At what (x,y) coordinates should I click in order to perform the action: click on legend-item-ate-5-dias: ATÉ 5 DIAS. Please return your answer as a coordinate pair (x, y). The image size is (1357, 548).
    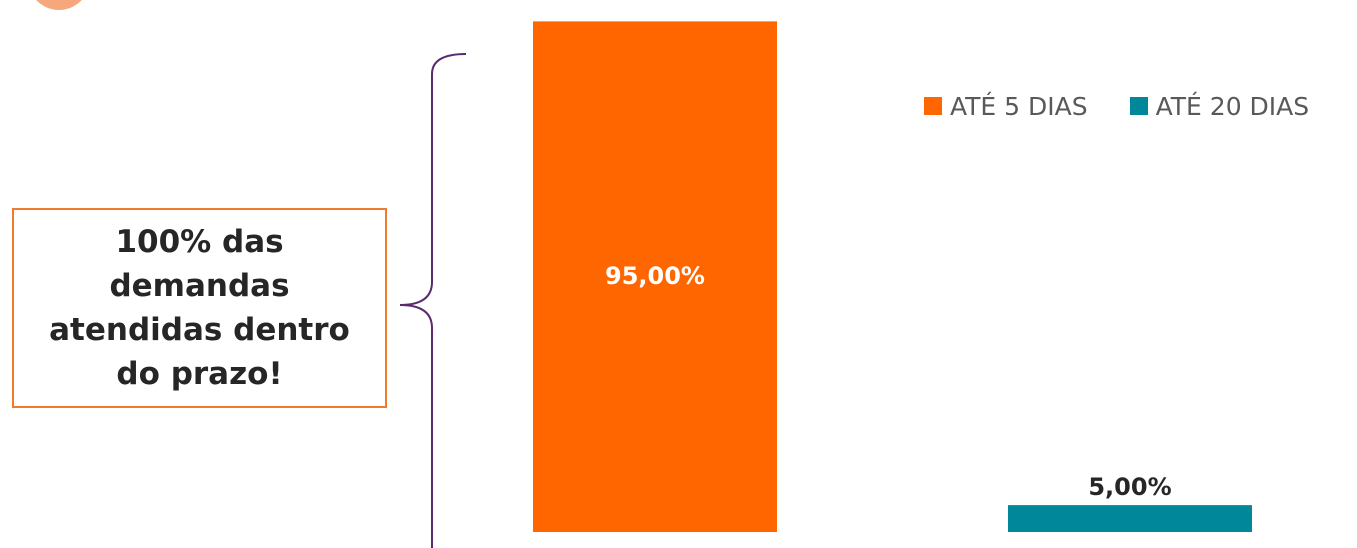
    Looking at the image, I should click on (1006, 106).